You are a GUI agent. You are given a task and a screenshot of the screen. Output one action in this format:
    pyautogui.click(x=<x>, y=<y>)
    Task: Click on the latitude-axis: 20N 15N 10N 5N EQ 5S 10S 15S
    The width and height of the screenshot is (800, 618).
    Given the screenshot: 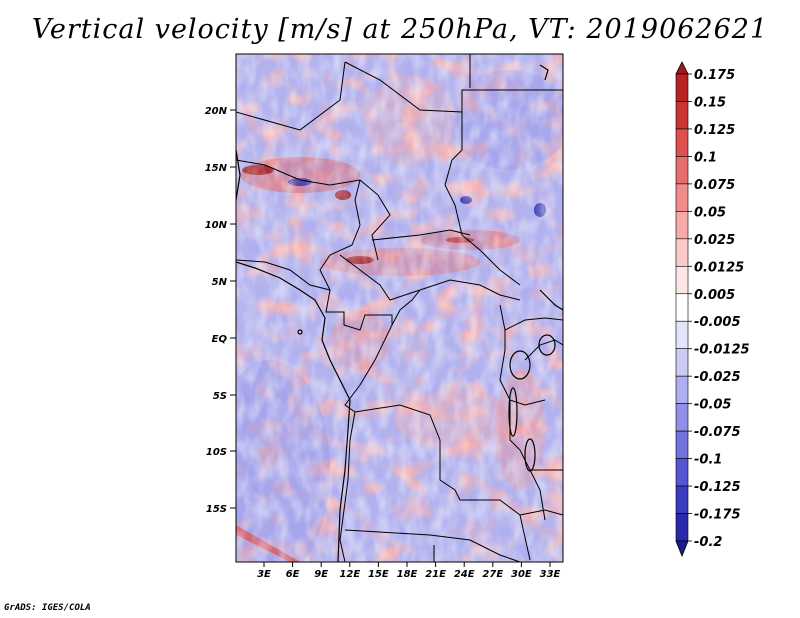 What is the action you would take?
    pyautogui.click(x=220, y=310)
    